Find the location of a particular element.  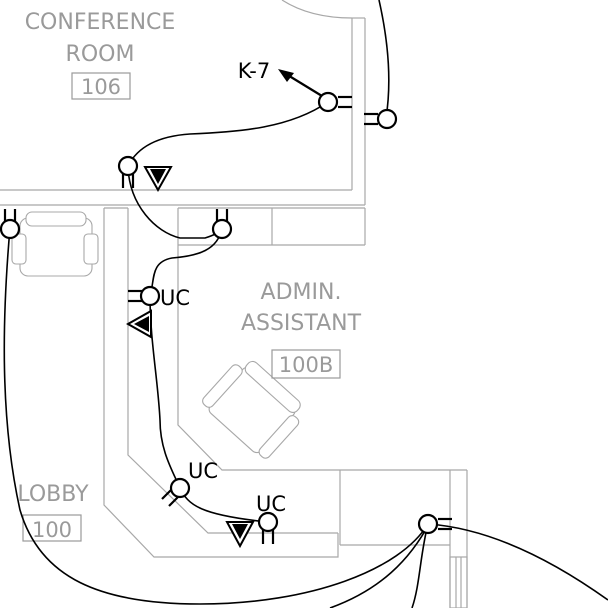

receptacle-lobby-wall is located at coordinates (10, 224).